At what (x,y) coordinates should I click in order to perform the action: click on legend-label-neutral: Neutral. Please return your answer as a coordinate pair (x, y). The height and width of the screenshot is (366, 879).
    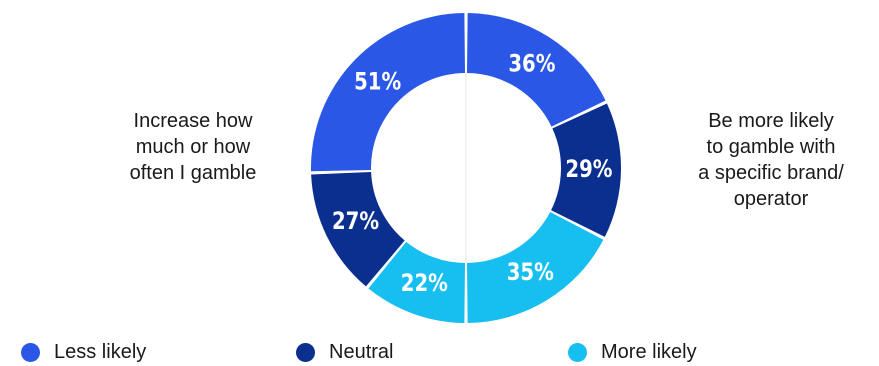
    Looking at the image, I should click on (361, 352).